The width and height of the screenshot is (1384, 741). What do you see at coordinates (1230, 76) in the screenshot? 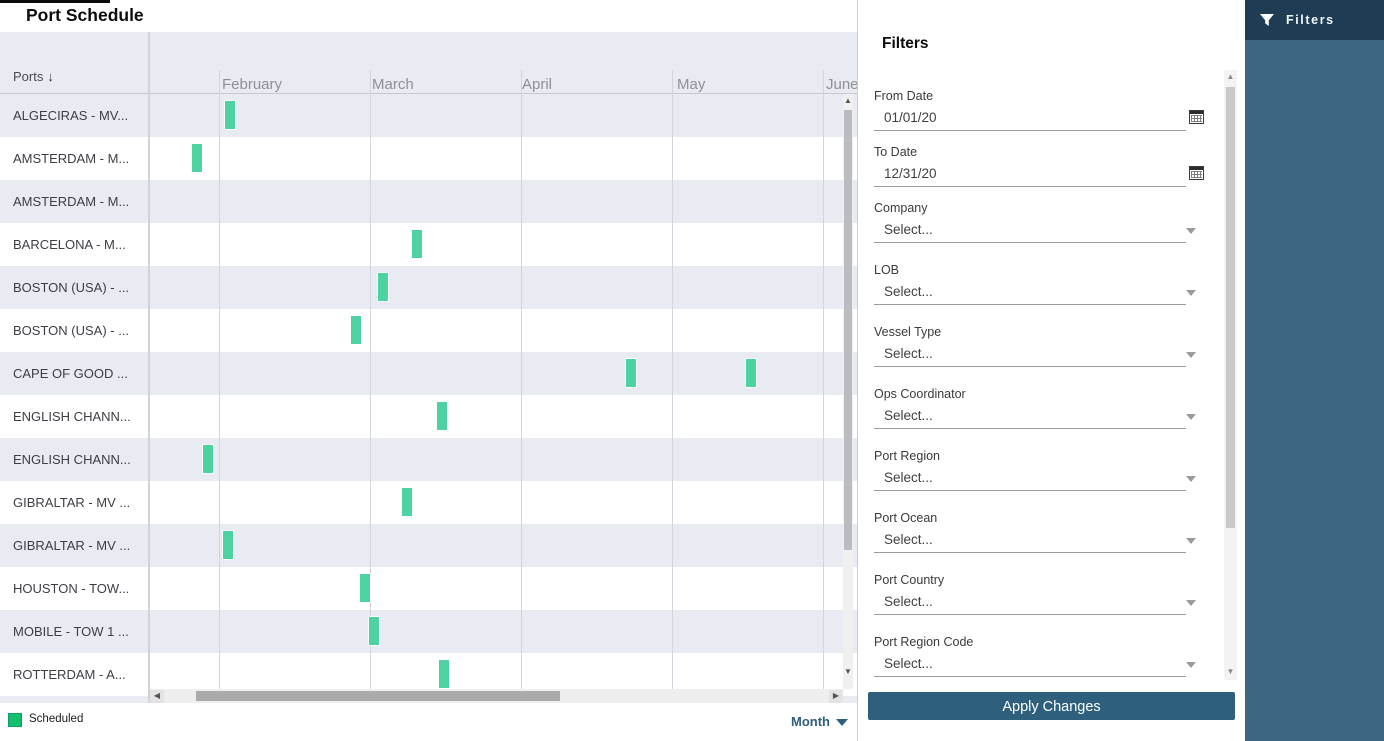
I see `filters-scroll-up-icon: ▲` at bounding box center [1230, 76].